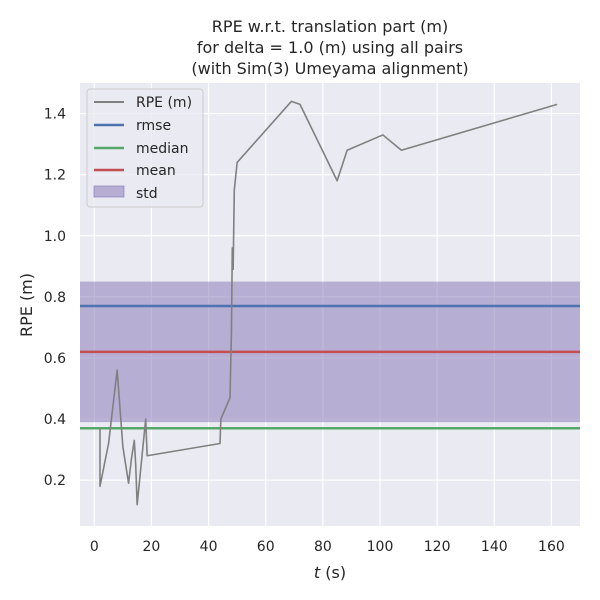  I want to click on chart-title-line-3: (with Sim(3) Umeyama alignment), so click(329, 68).